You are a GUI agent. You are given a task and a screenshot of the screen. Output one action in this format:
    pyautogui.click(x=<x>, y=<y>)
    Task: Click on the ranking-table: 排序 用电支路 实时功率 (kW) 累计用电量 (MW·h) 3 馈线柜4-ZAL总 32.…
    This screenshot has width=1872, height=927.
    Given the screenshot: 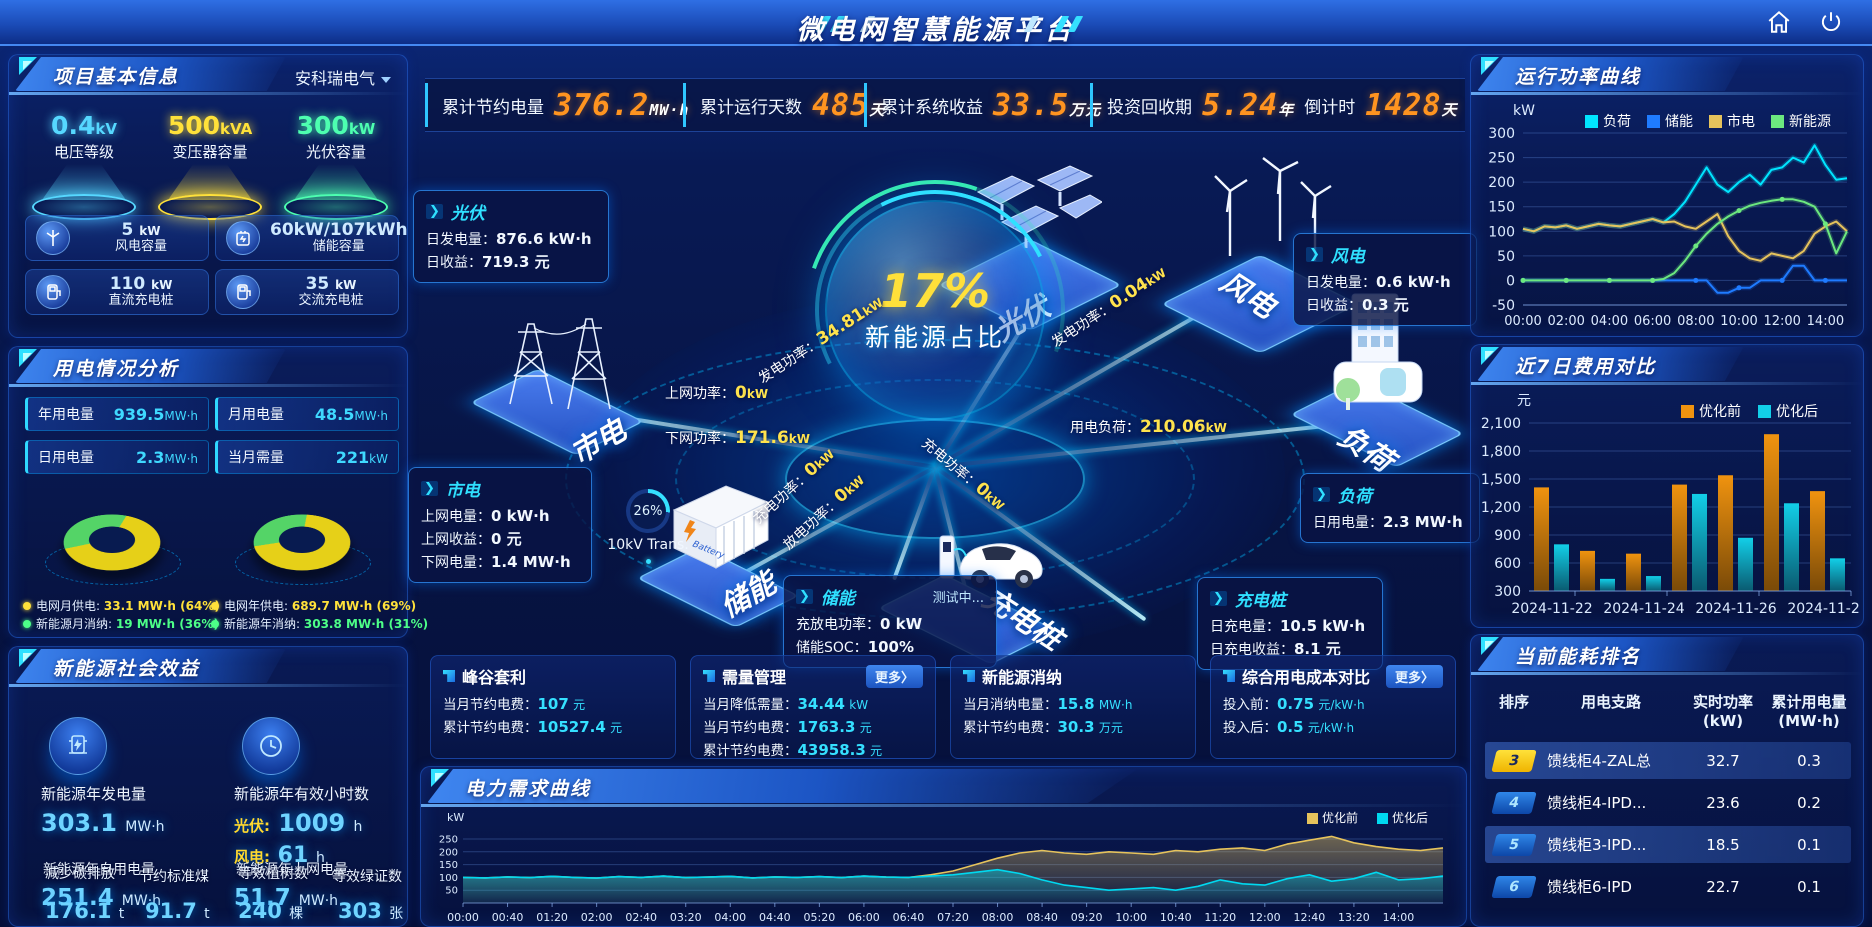 What is the action you would take?
    pyautogui.click(x=1668, y=793)
    